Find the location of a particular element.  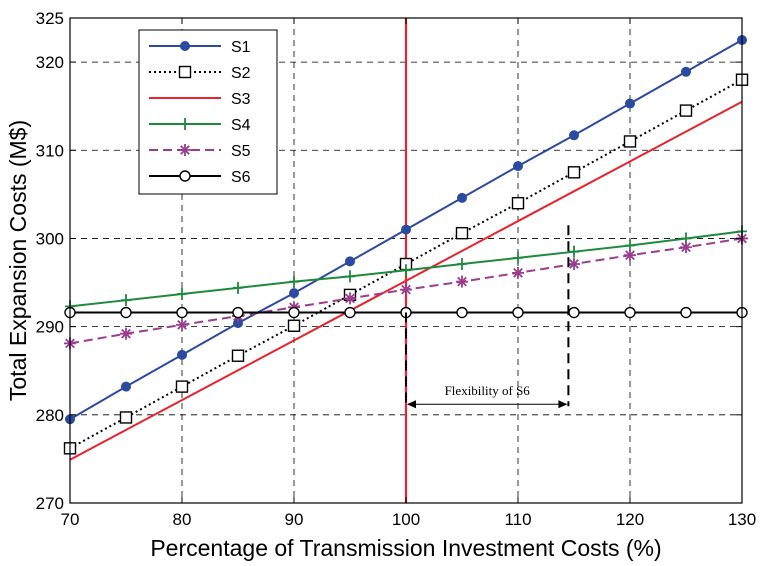

x-tick-label: 120 is located at coordinates (630, 519).